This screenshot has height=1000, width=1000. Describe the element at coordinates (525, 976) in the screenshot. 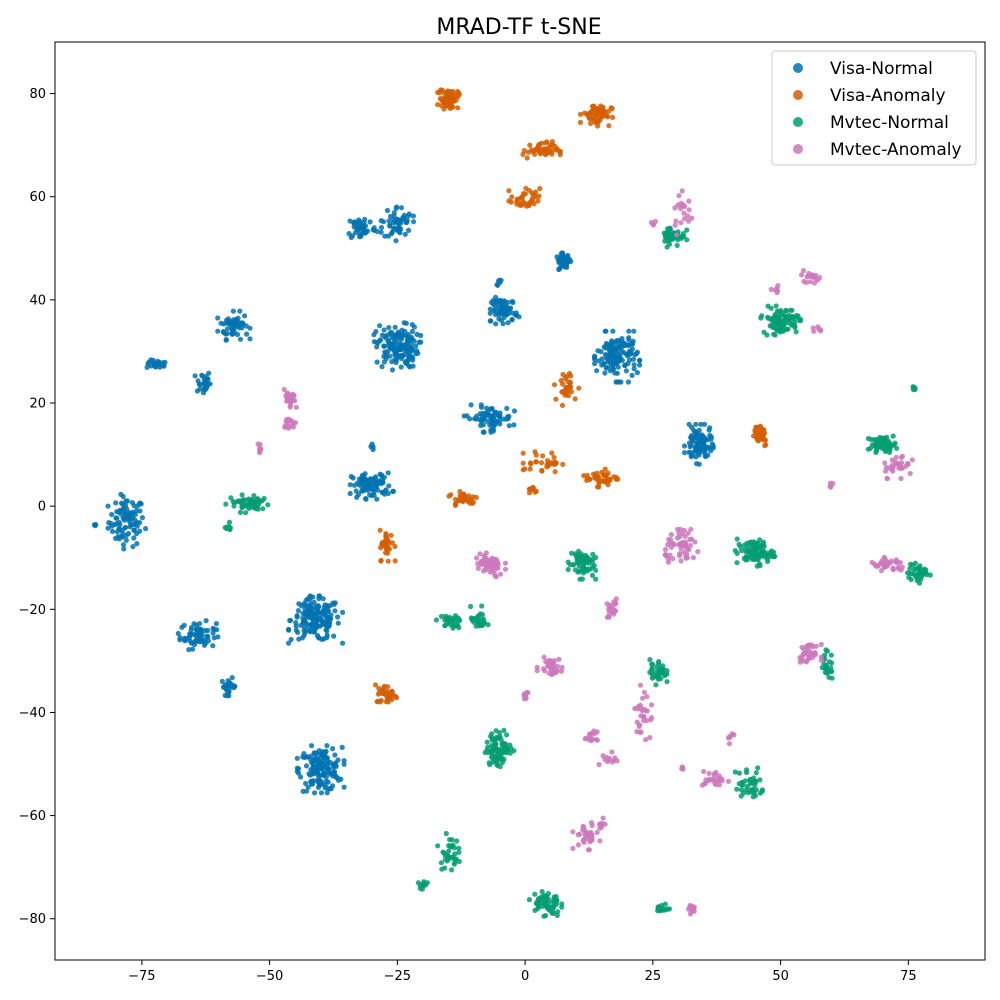

I see `x-tick-label: 0` at that location.